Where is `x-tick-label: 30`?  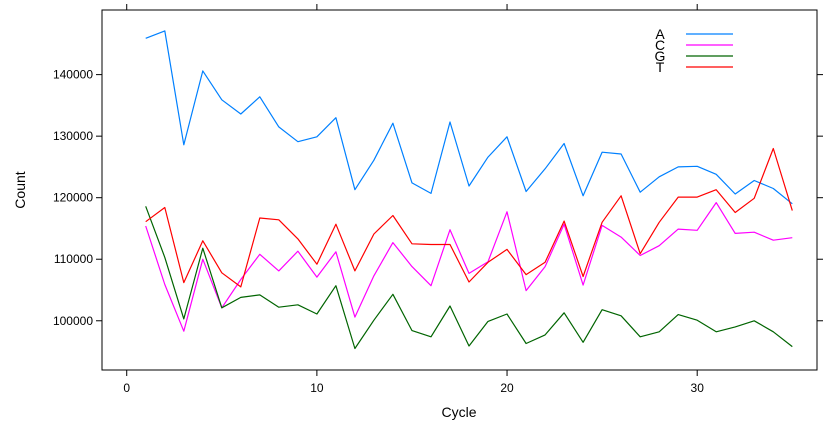 x-tick-label: 30 is located at coordinates (698, 388).